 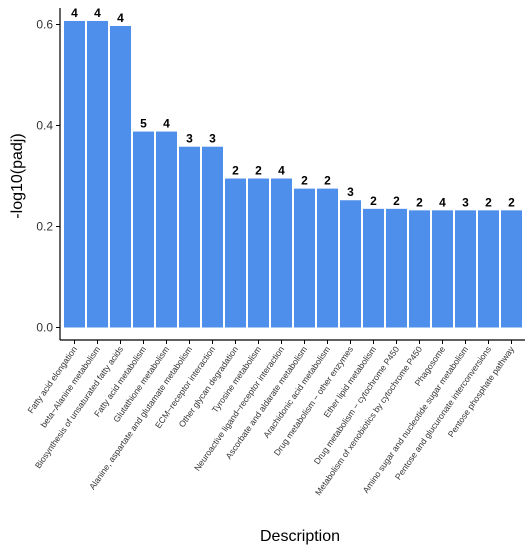 What do you see at coordinates (300, 536) in the screenshot?
I see `x-axis-title: Description` at bounding box center [300, 536].